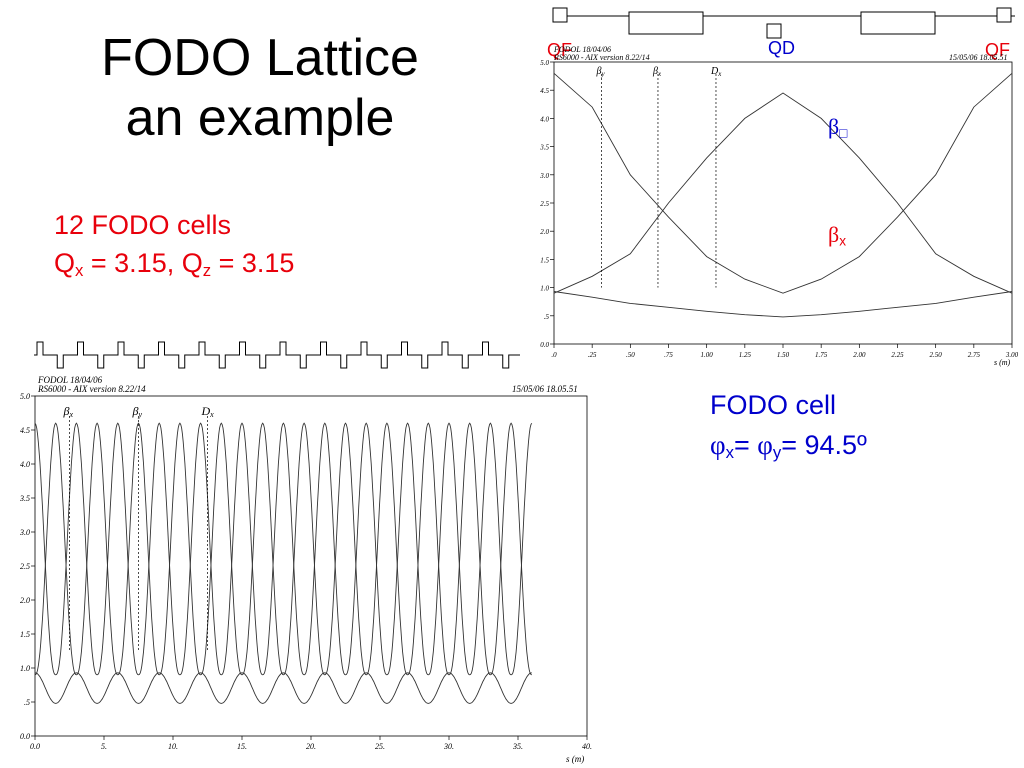 The height and width of the screenshot is (768, 1024). What do you see at coordinates (630, 355) in the screenshot?
I see `chart1-xtick-label: .50` at bounding box center [630, 355].